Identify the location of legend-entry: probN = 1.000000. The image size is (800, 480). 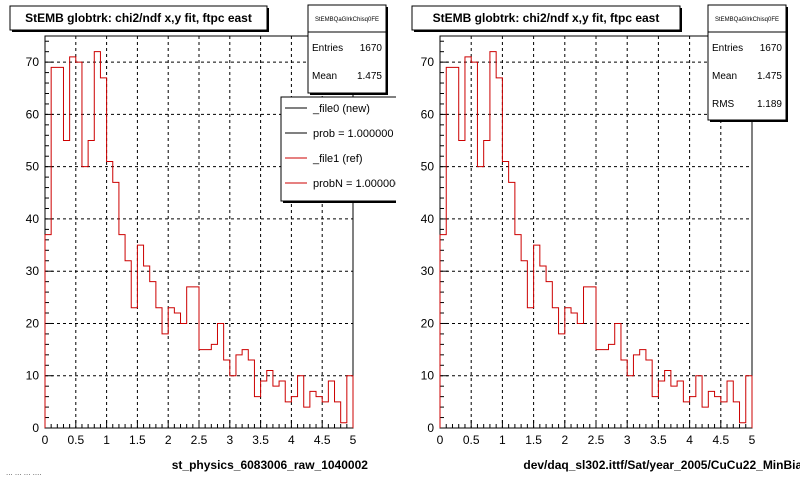
(357, 184).